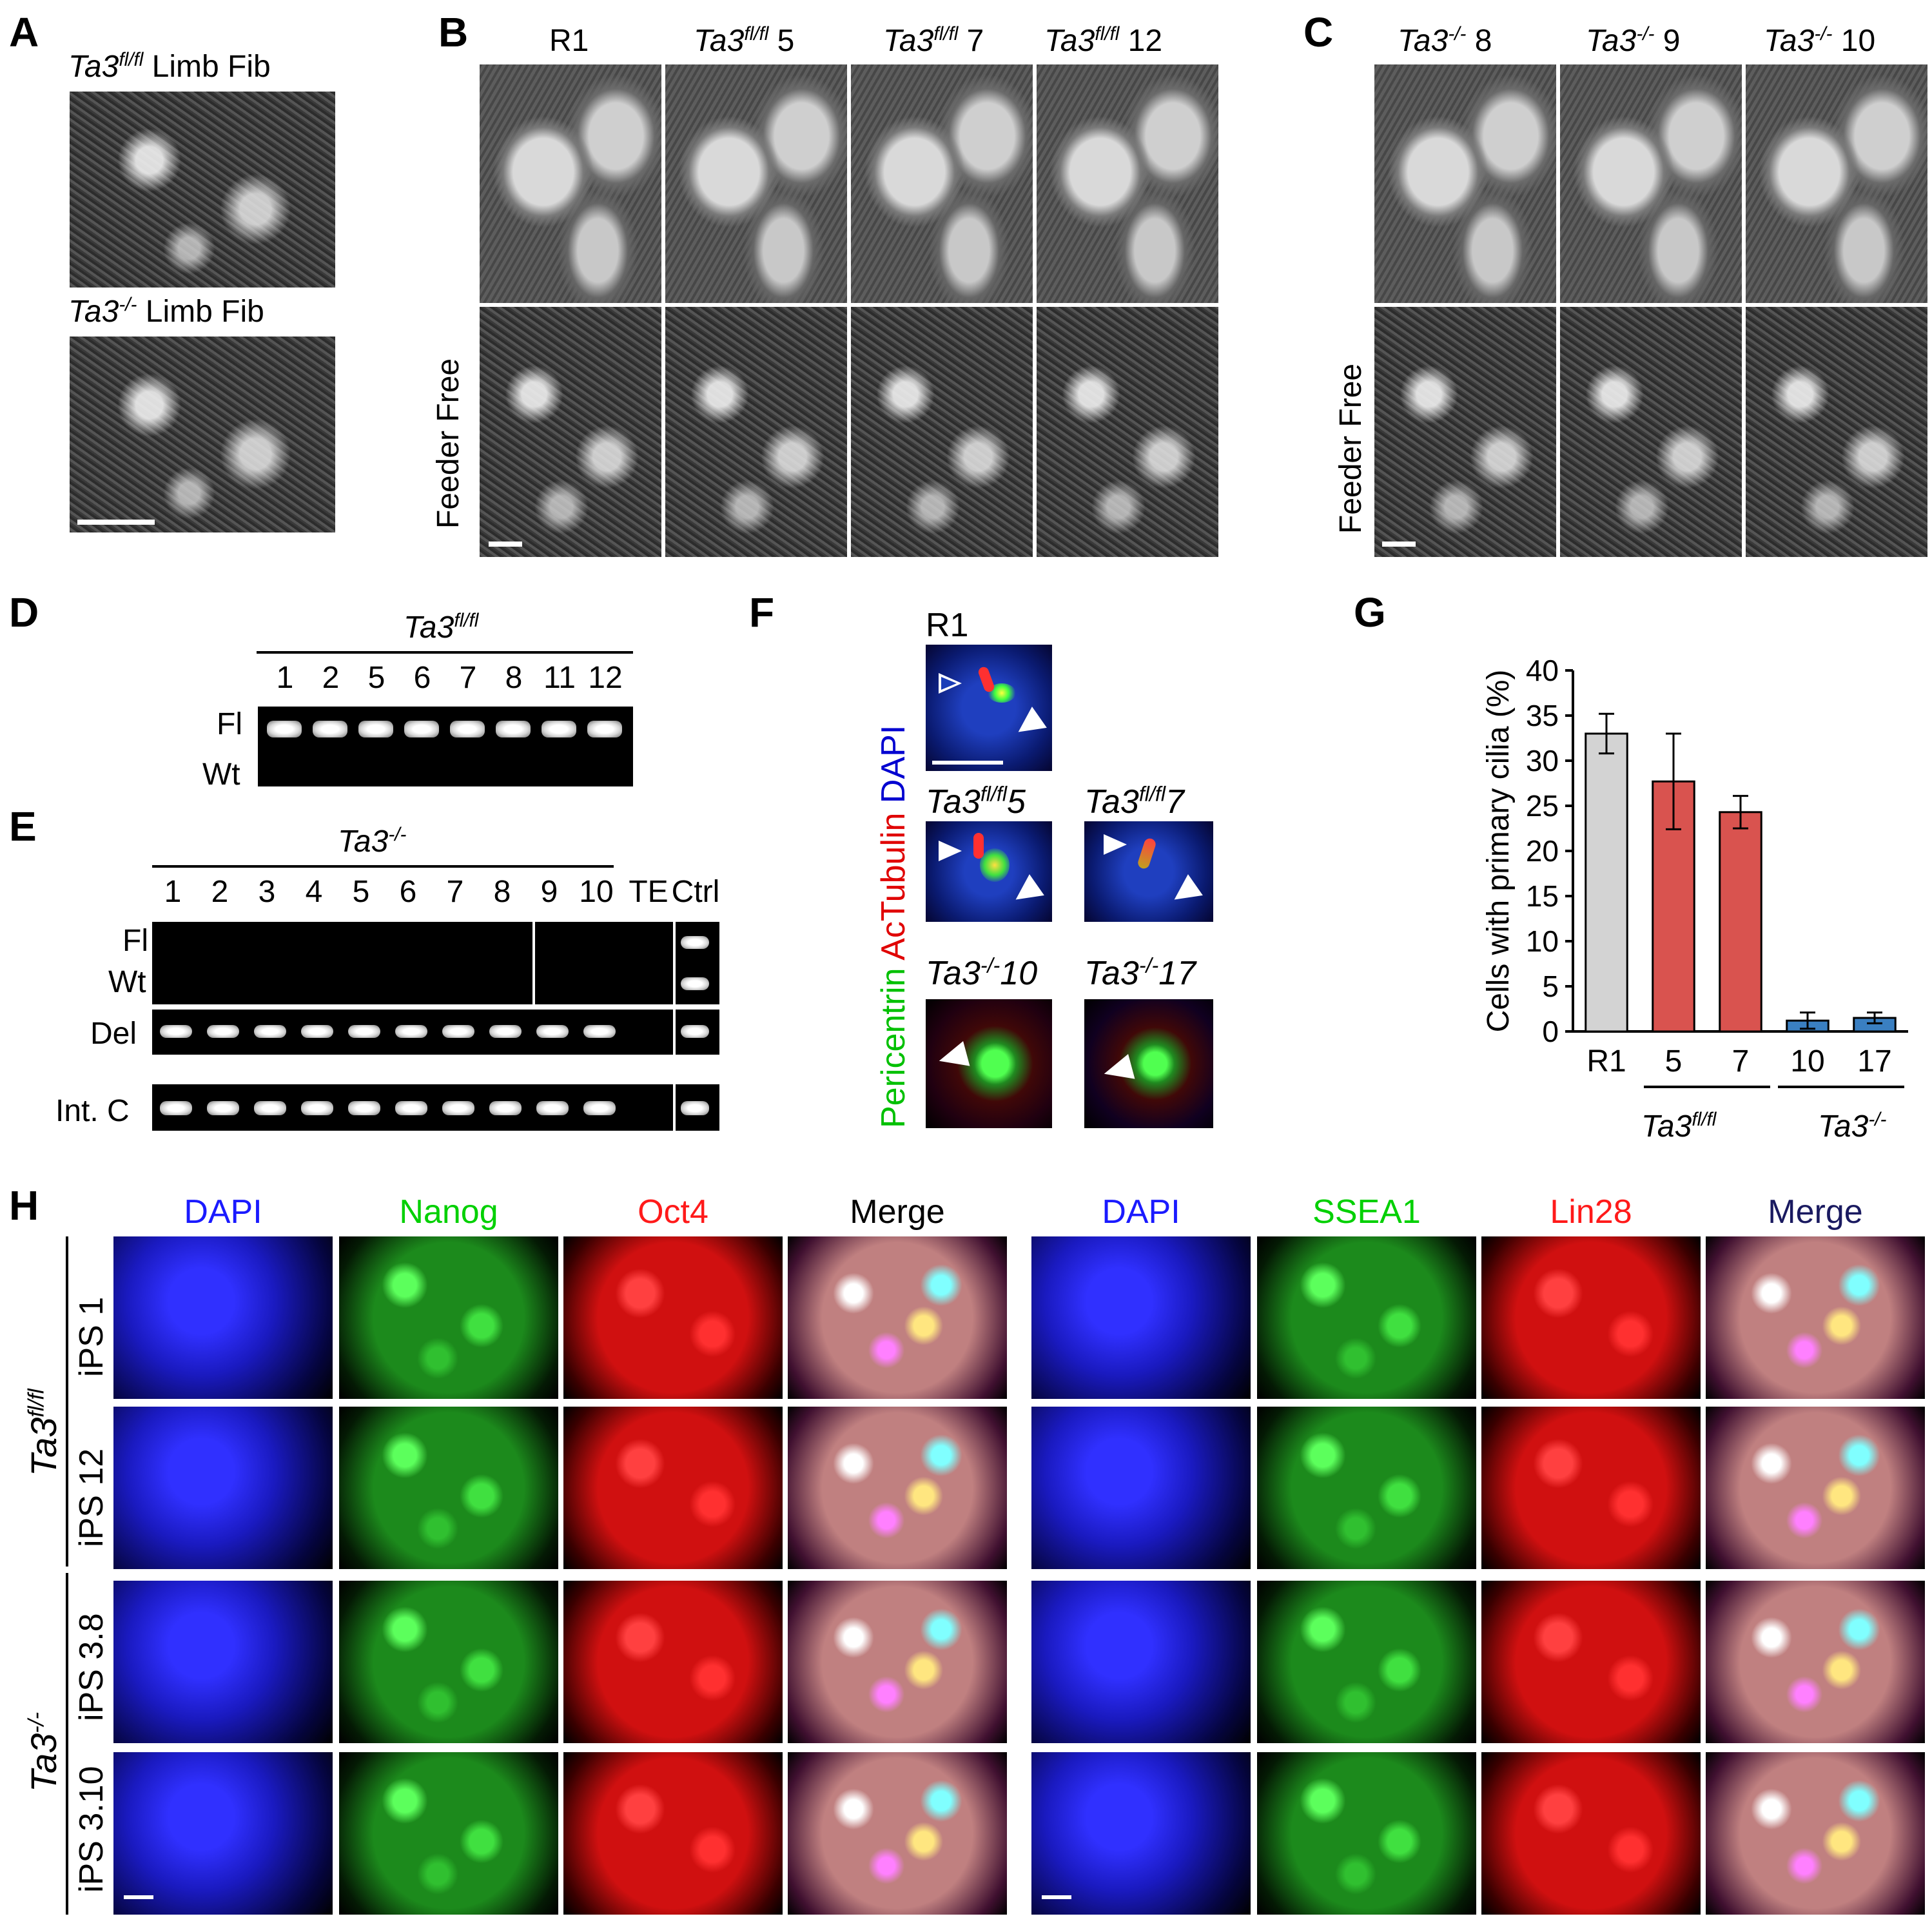 Image resolution: width=1932 pixels, height=1923 pixels. What do you see at coordinates (1445, 40) in the screenshot?
I see `column-title: Ta3-/- 8` at bounding box center [1445, 40].